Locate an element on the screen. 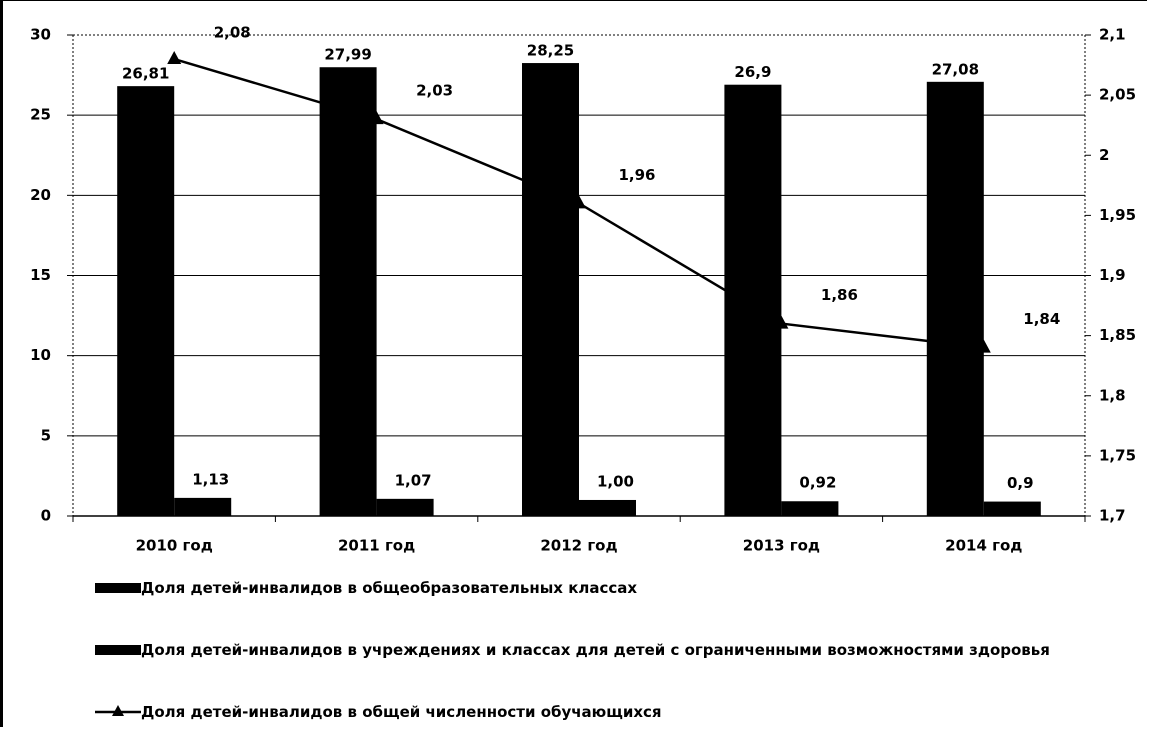 The image size is (1149, 729). bar-value-label: 26,9 is located at coordinates (752, 72).